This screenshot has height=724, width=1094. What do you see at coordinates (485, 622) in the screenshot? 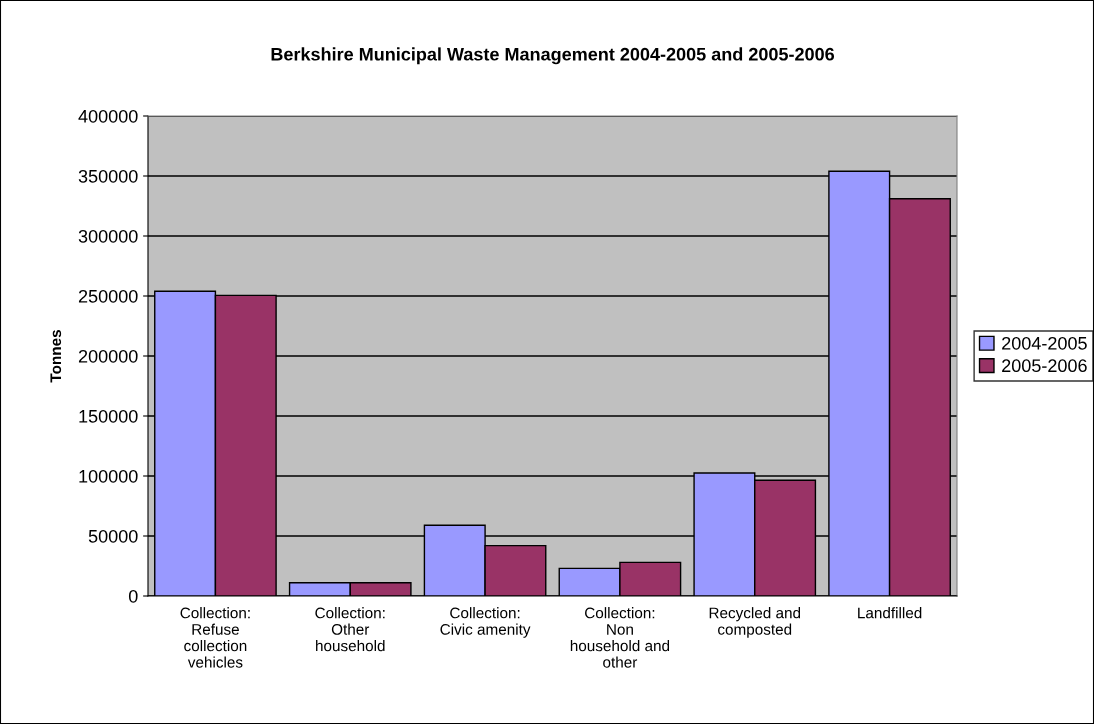
I see `x-tick-label: Collection: Civic amenity` at bounding box center [485, 622].